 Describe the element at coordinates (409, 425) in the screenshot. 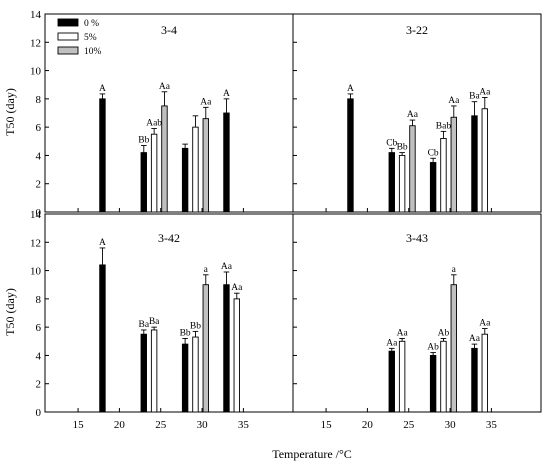

I see `x-tick-label: 25` at that location.